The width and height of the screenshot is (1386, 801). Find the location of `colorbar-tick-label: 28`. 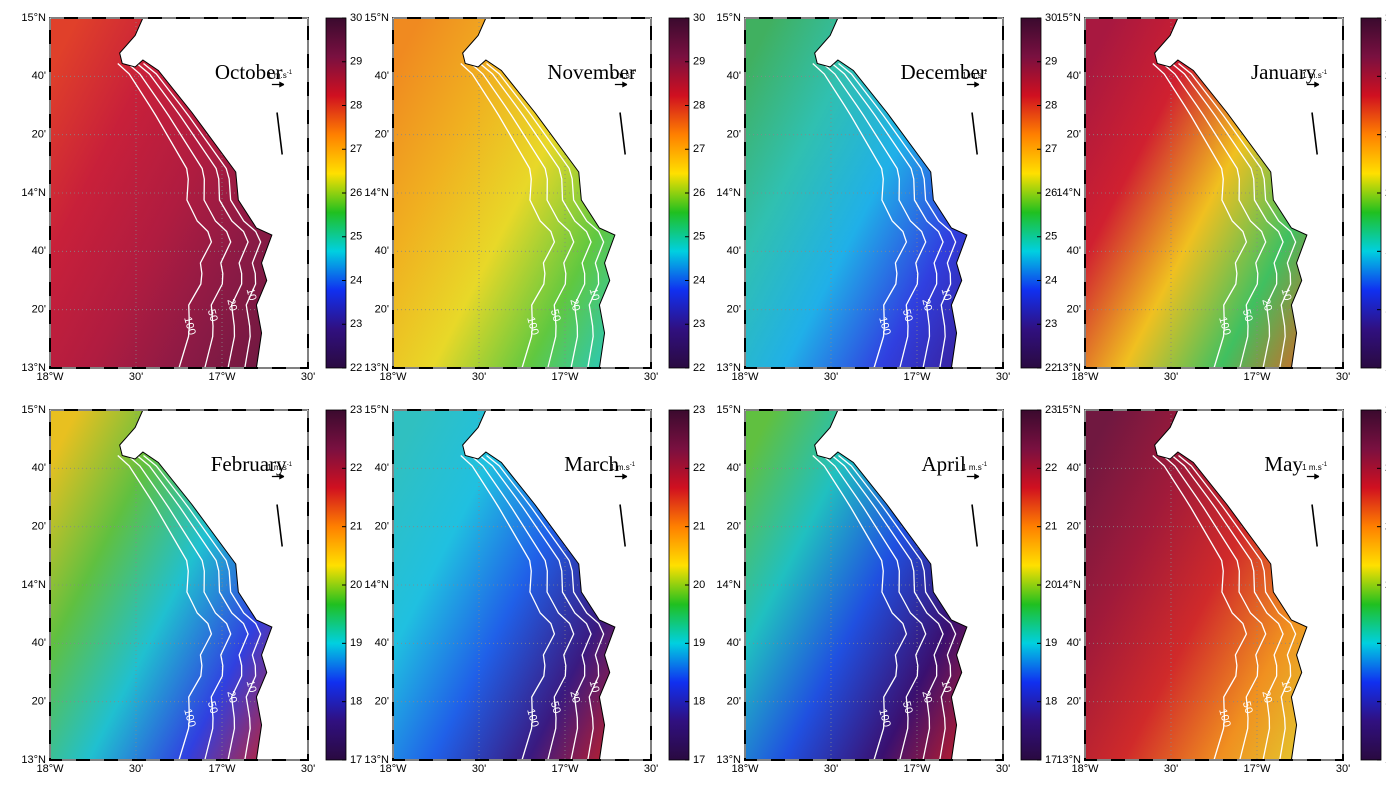

colorbar-tick-label: 28 is located at coordinates (356, 105).